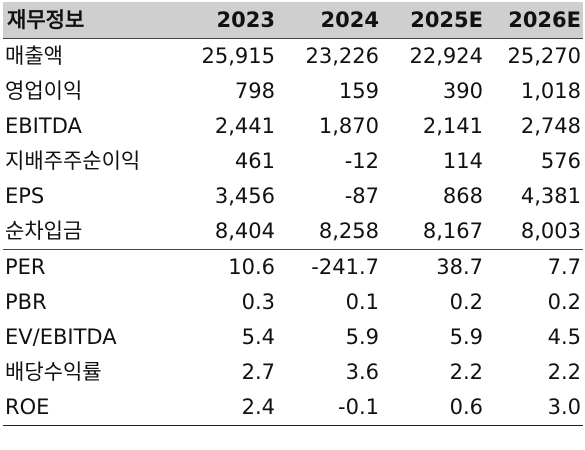 The width and height of the screenshot is (585, 450). I want to click on table-cell: 8,003, so click(533, 232).